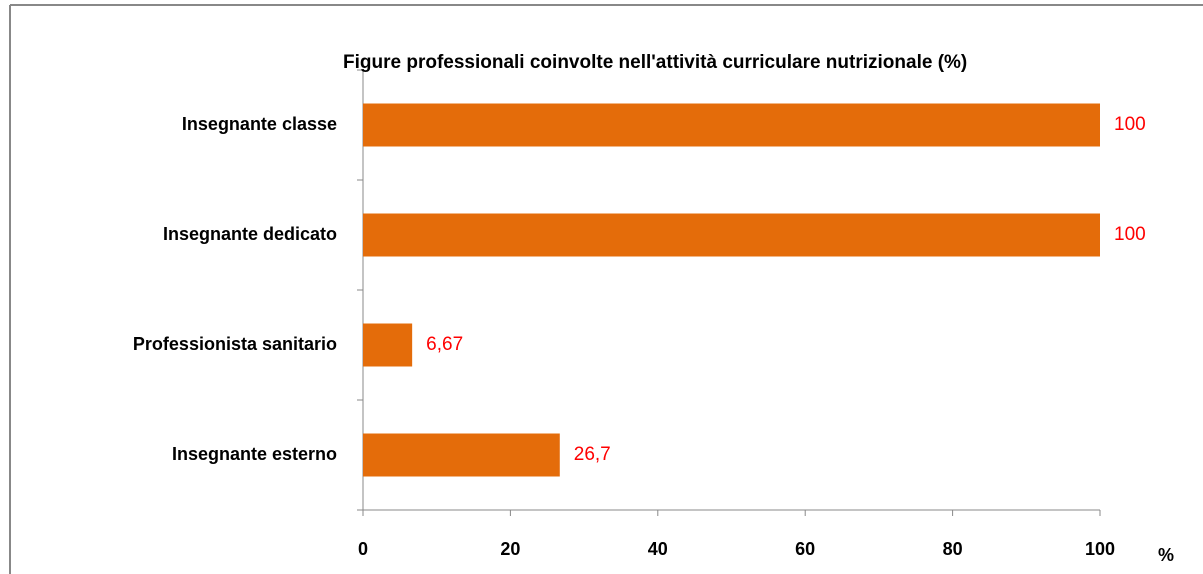  Describe the element at coordinates (658, 549) in the screenshot. I see `x-tick-label: 40` at that location.